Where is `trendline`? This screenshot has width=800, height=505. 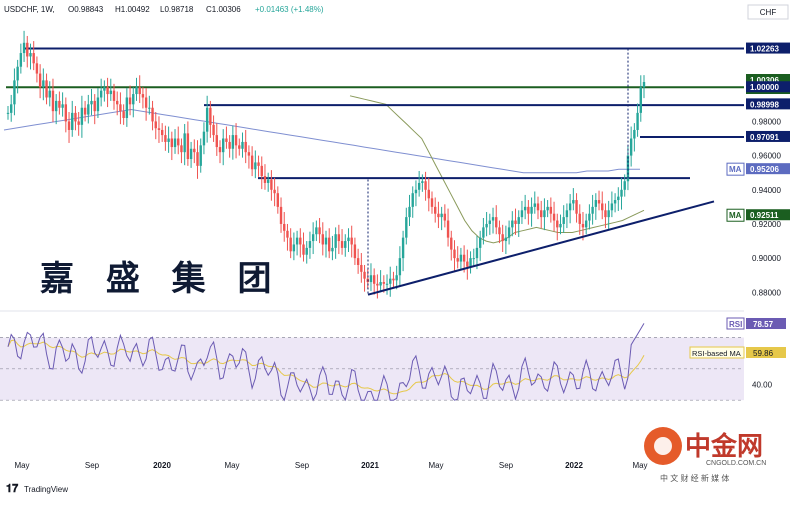
trendline is located at coordinates (541, 248).